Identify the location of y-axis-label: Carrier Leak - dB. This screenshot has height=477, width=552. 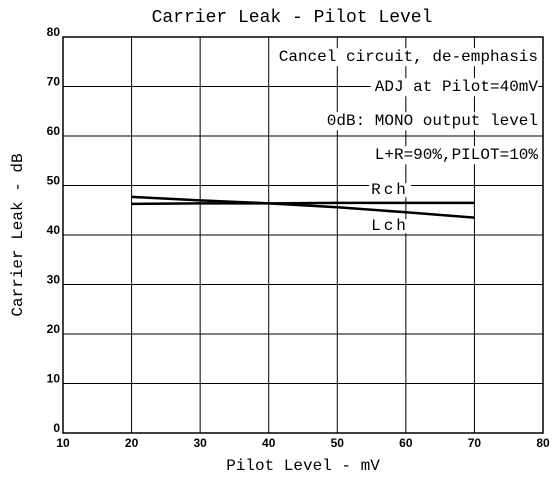
(18, 234).